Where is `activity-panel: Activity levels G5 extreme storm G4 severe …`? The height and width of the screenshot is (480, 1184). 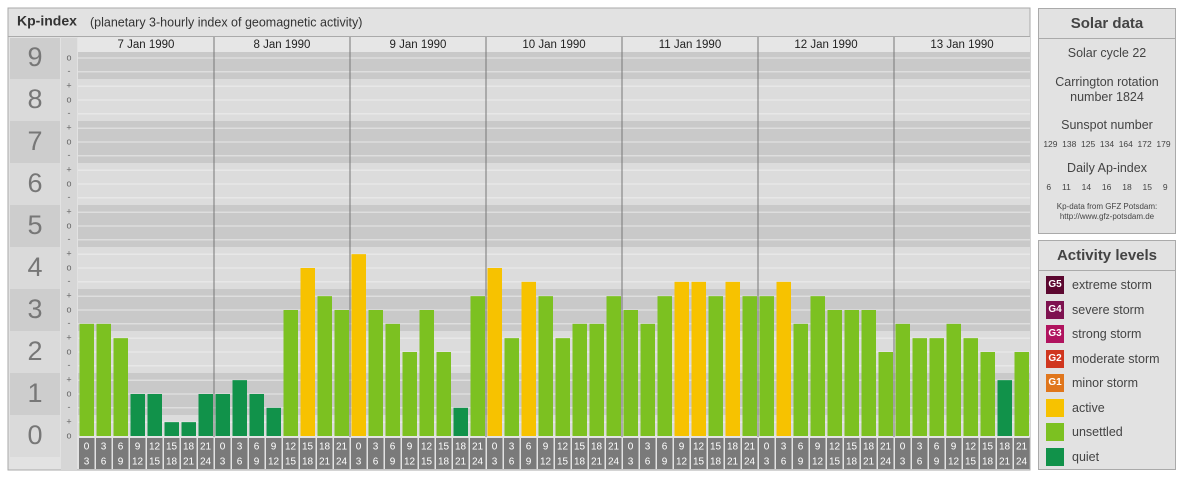
activity-panel: Activity levels G5 extreme storm G4 severe … is located at coordinates (1107, 355).